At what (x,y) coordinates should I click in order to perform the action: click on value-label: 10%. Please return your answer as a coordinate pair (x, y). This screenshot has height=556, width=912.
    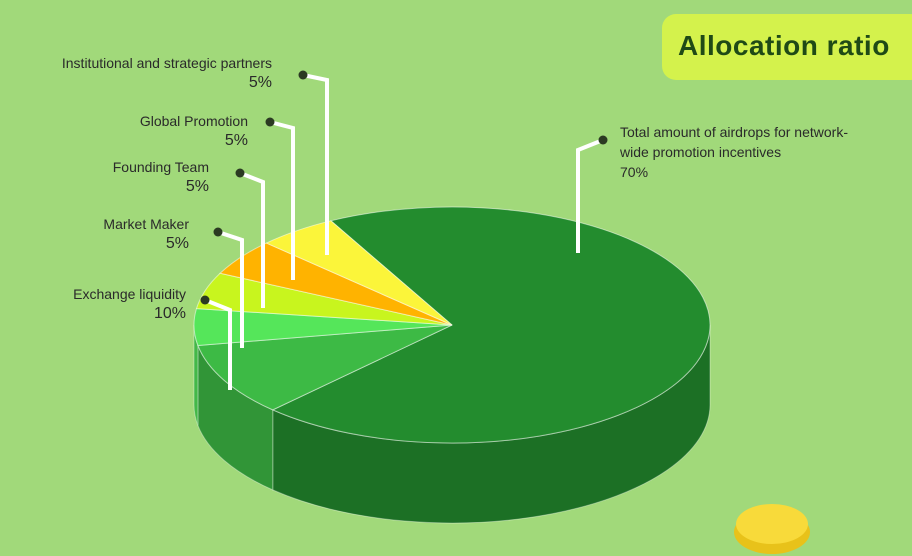
    Looking at the image, I should click on (169, 313).